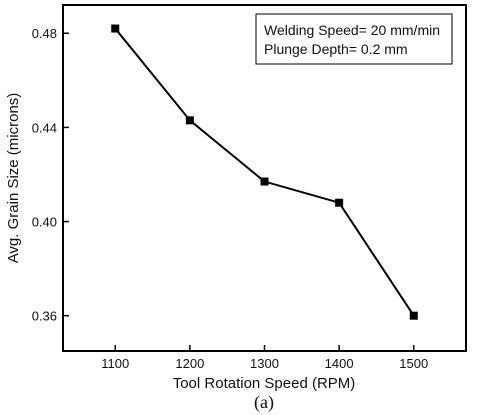  What do you see at coordinates (339, 363) in the screenshot?
I see `x-tick-label: 1400` at bounding box center [339, 363].